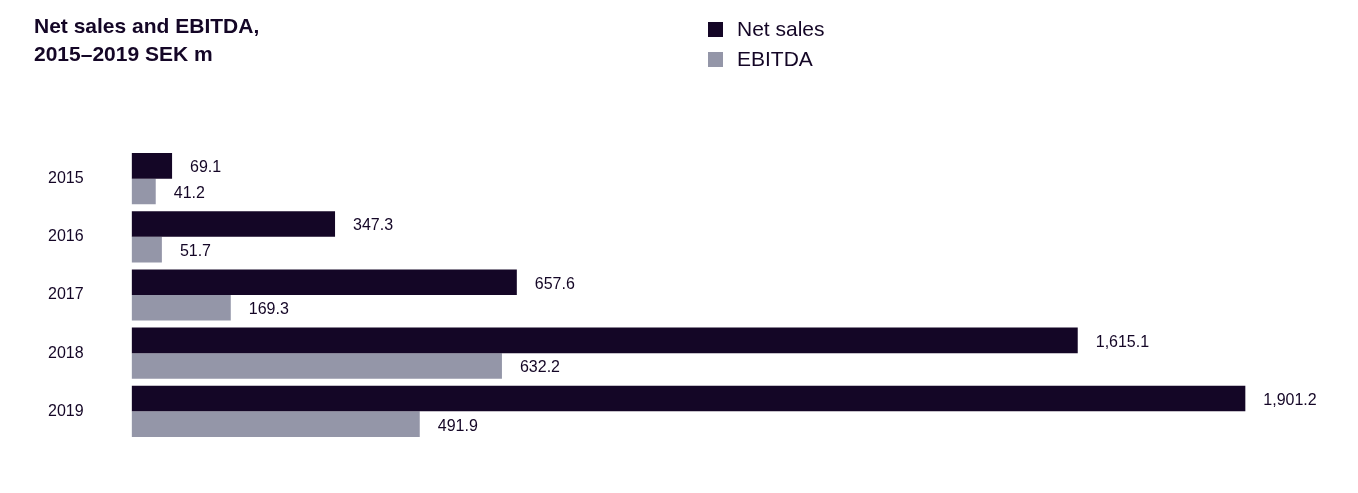 This screenshot has width=1358, height=493. Describe the element at coordinates (1122, 341) in the screenshot. I see `data-label: 1,615.1` at that location.